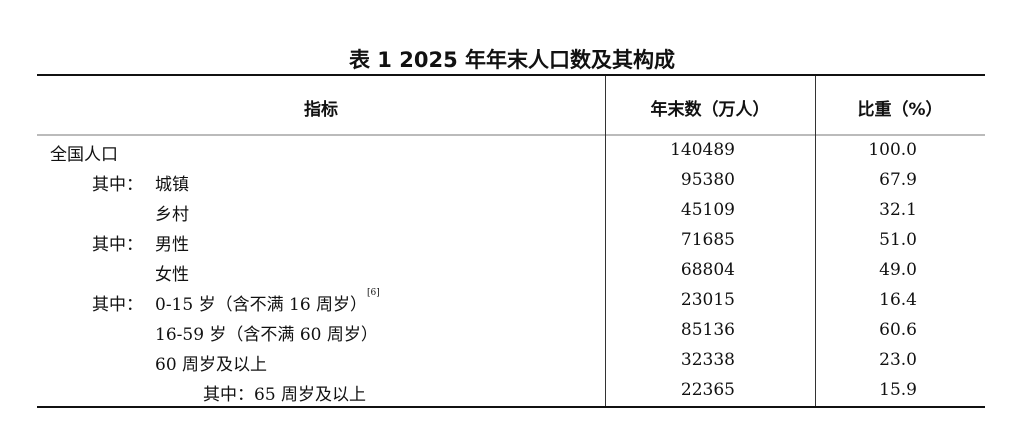  Describe the element at coordinates (261, 305) in the screenshot. I see `row-label-text: 0-15 岁（含不满 16 周岁）` at that location.